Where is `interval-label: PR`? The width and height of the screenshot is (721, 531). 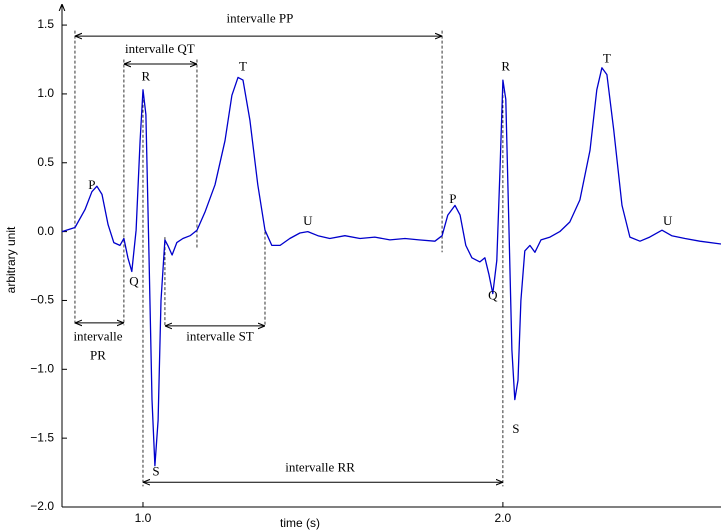
interval-label: PR is located at coordinates (98, 355).